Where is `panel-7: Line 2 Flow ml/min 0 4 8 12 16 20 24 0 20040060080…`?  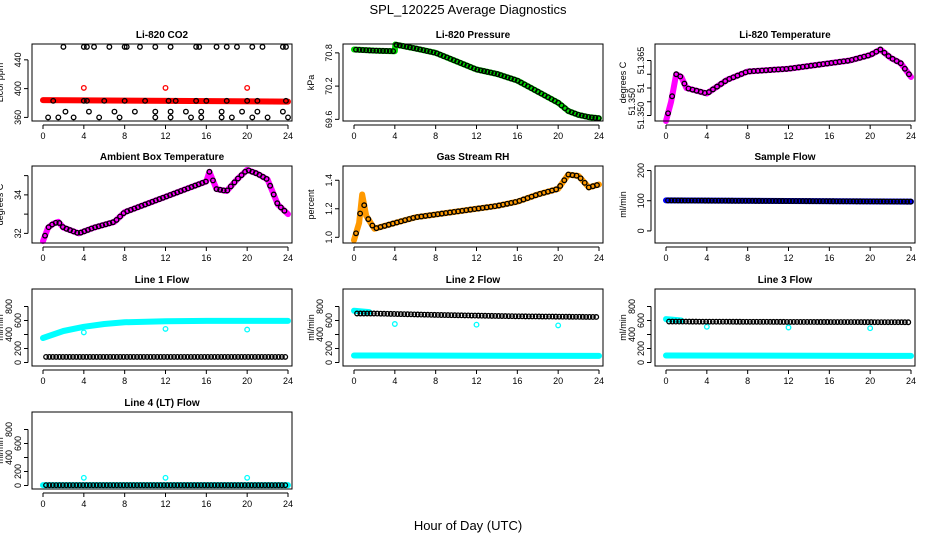
panel-7: Line 2 Flow ml/min 0 4 8 12 16 20 24 0 20040060080… is located at coordinates (455, 330).